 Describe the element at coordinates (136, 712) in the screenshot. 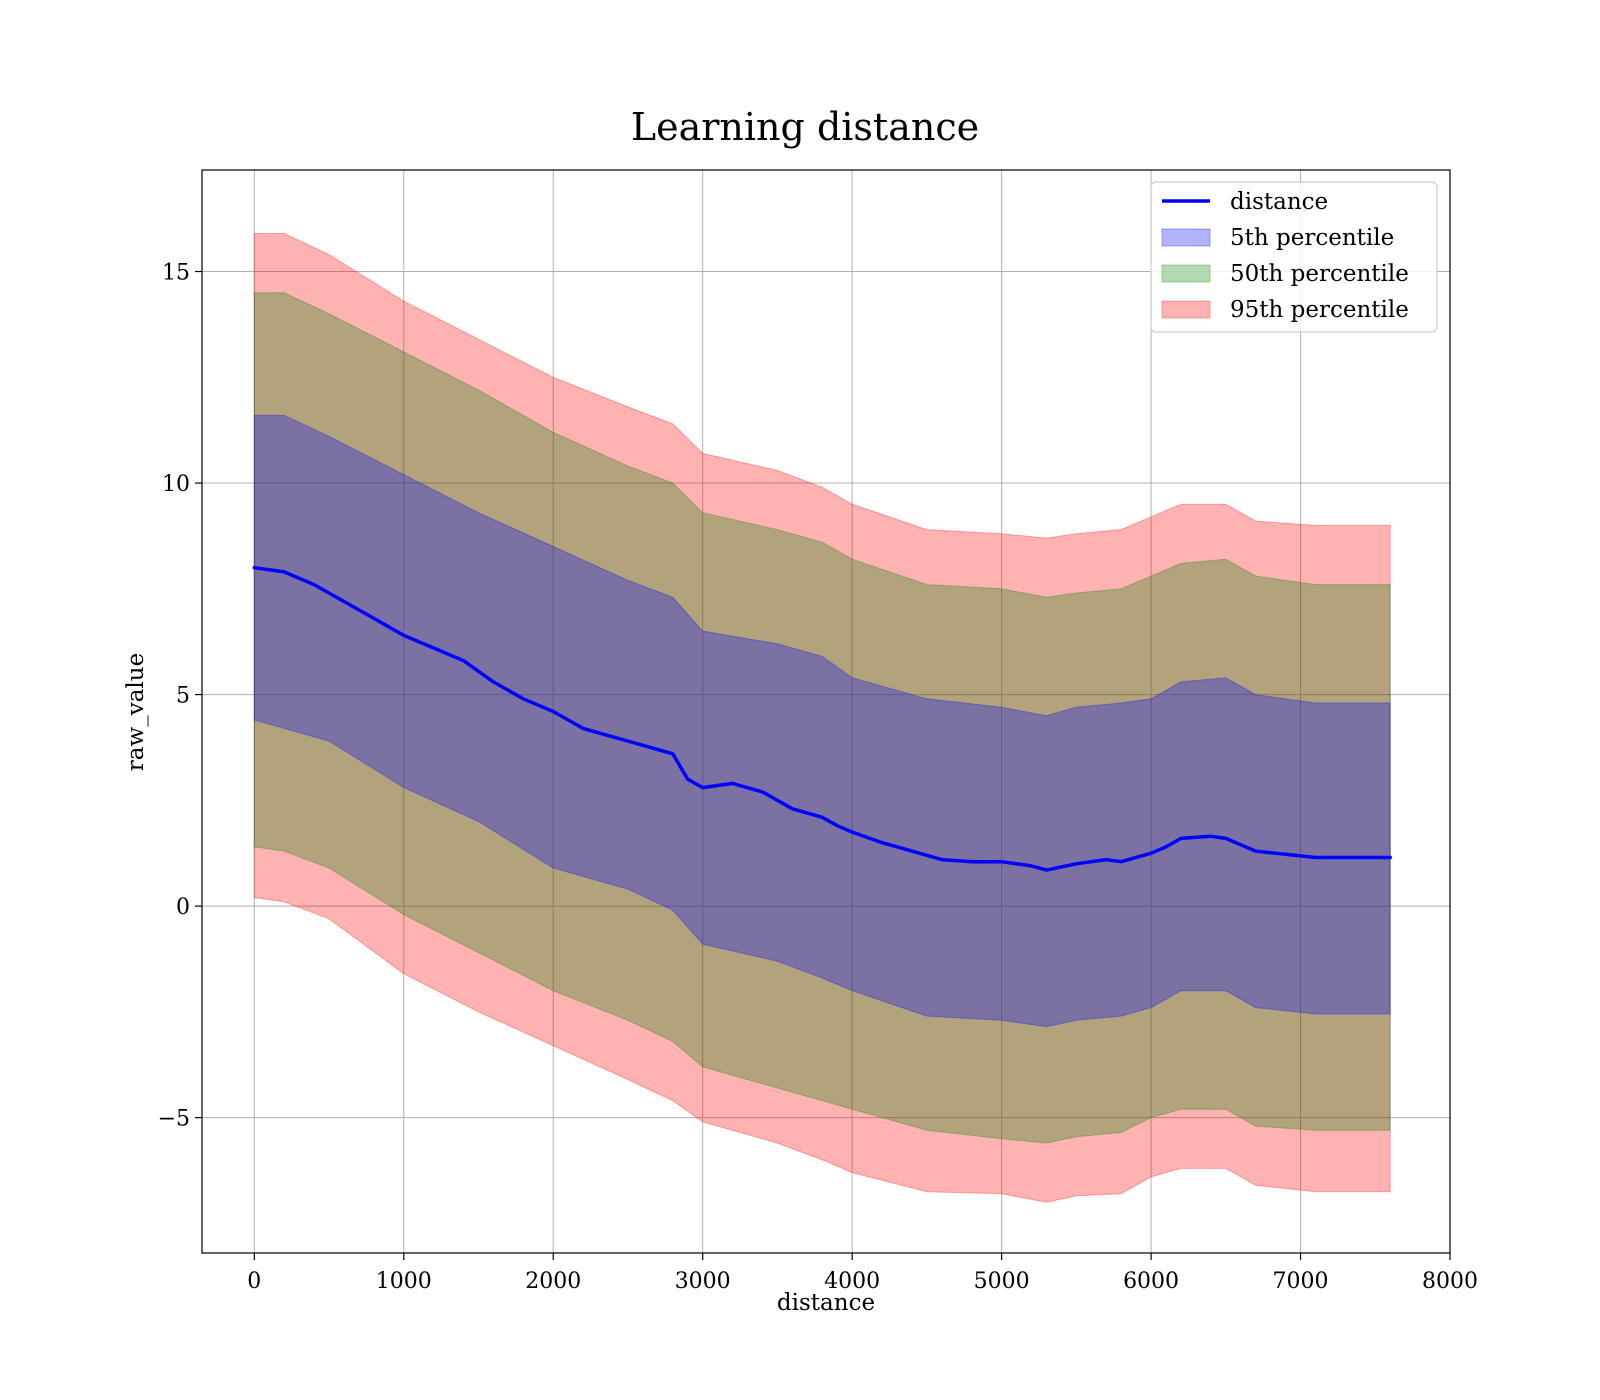

I see `y-axis-label: raw_value` at that location.